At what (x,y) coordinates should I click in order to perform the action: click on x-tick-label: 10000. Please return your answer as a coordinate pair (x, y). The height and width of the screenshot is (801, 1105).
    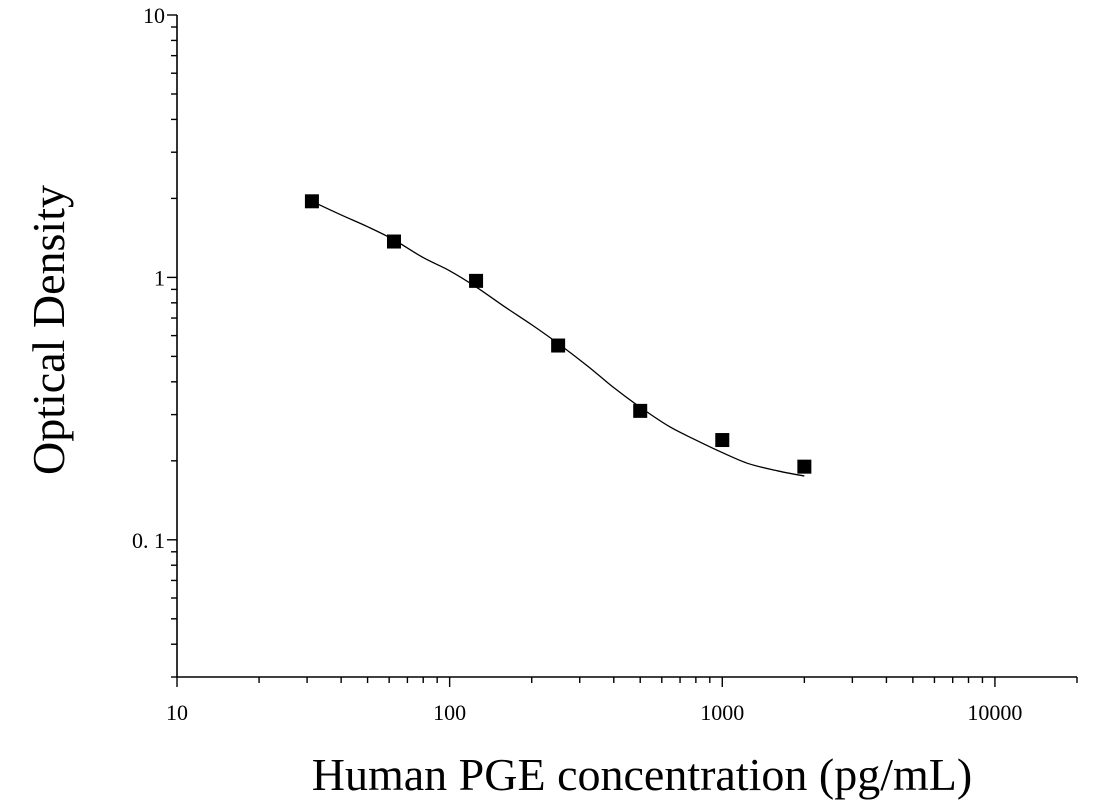
    Looking at the image, I should click on (994, 712).